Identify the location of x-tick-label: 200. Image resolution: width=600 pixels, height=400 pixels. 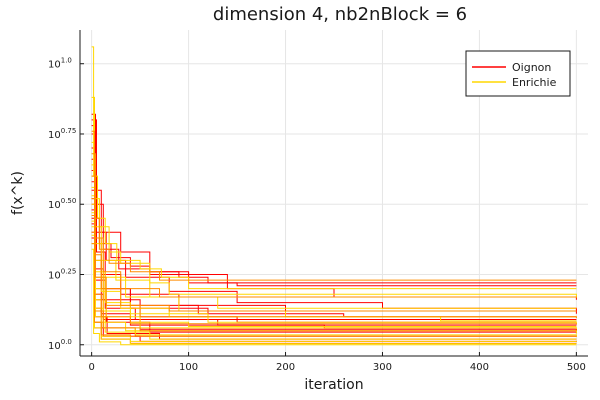
(285, 367).